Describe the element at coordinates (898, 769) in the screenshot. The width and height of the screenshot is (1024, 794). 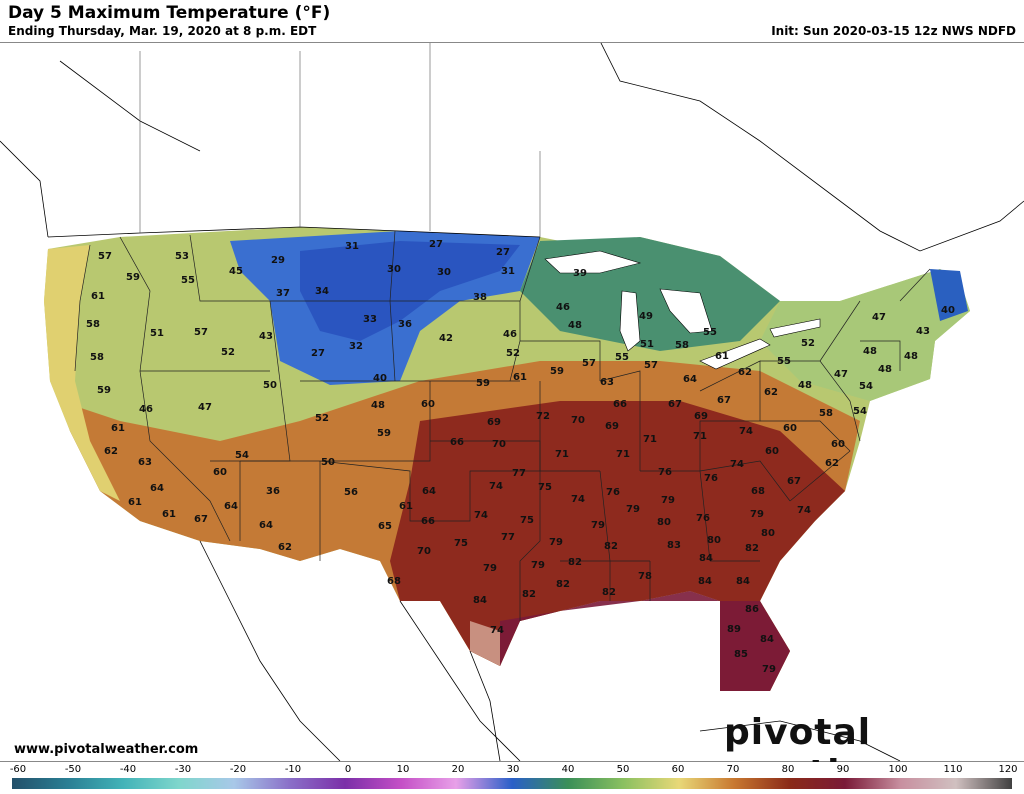
I see `colorbar-tick-label: 100` at that location.